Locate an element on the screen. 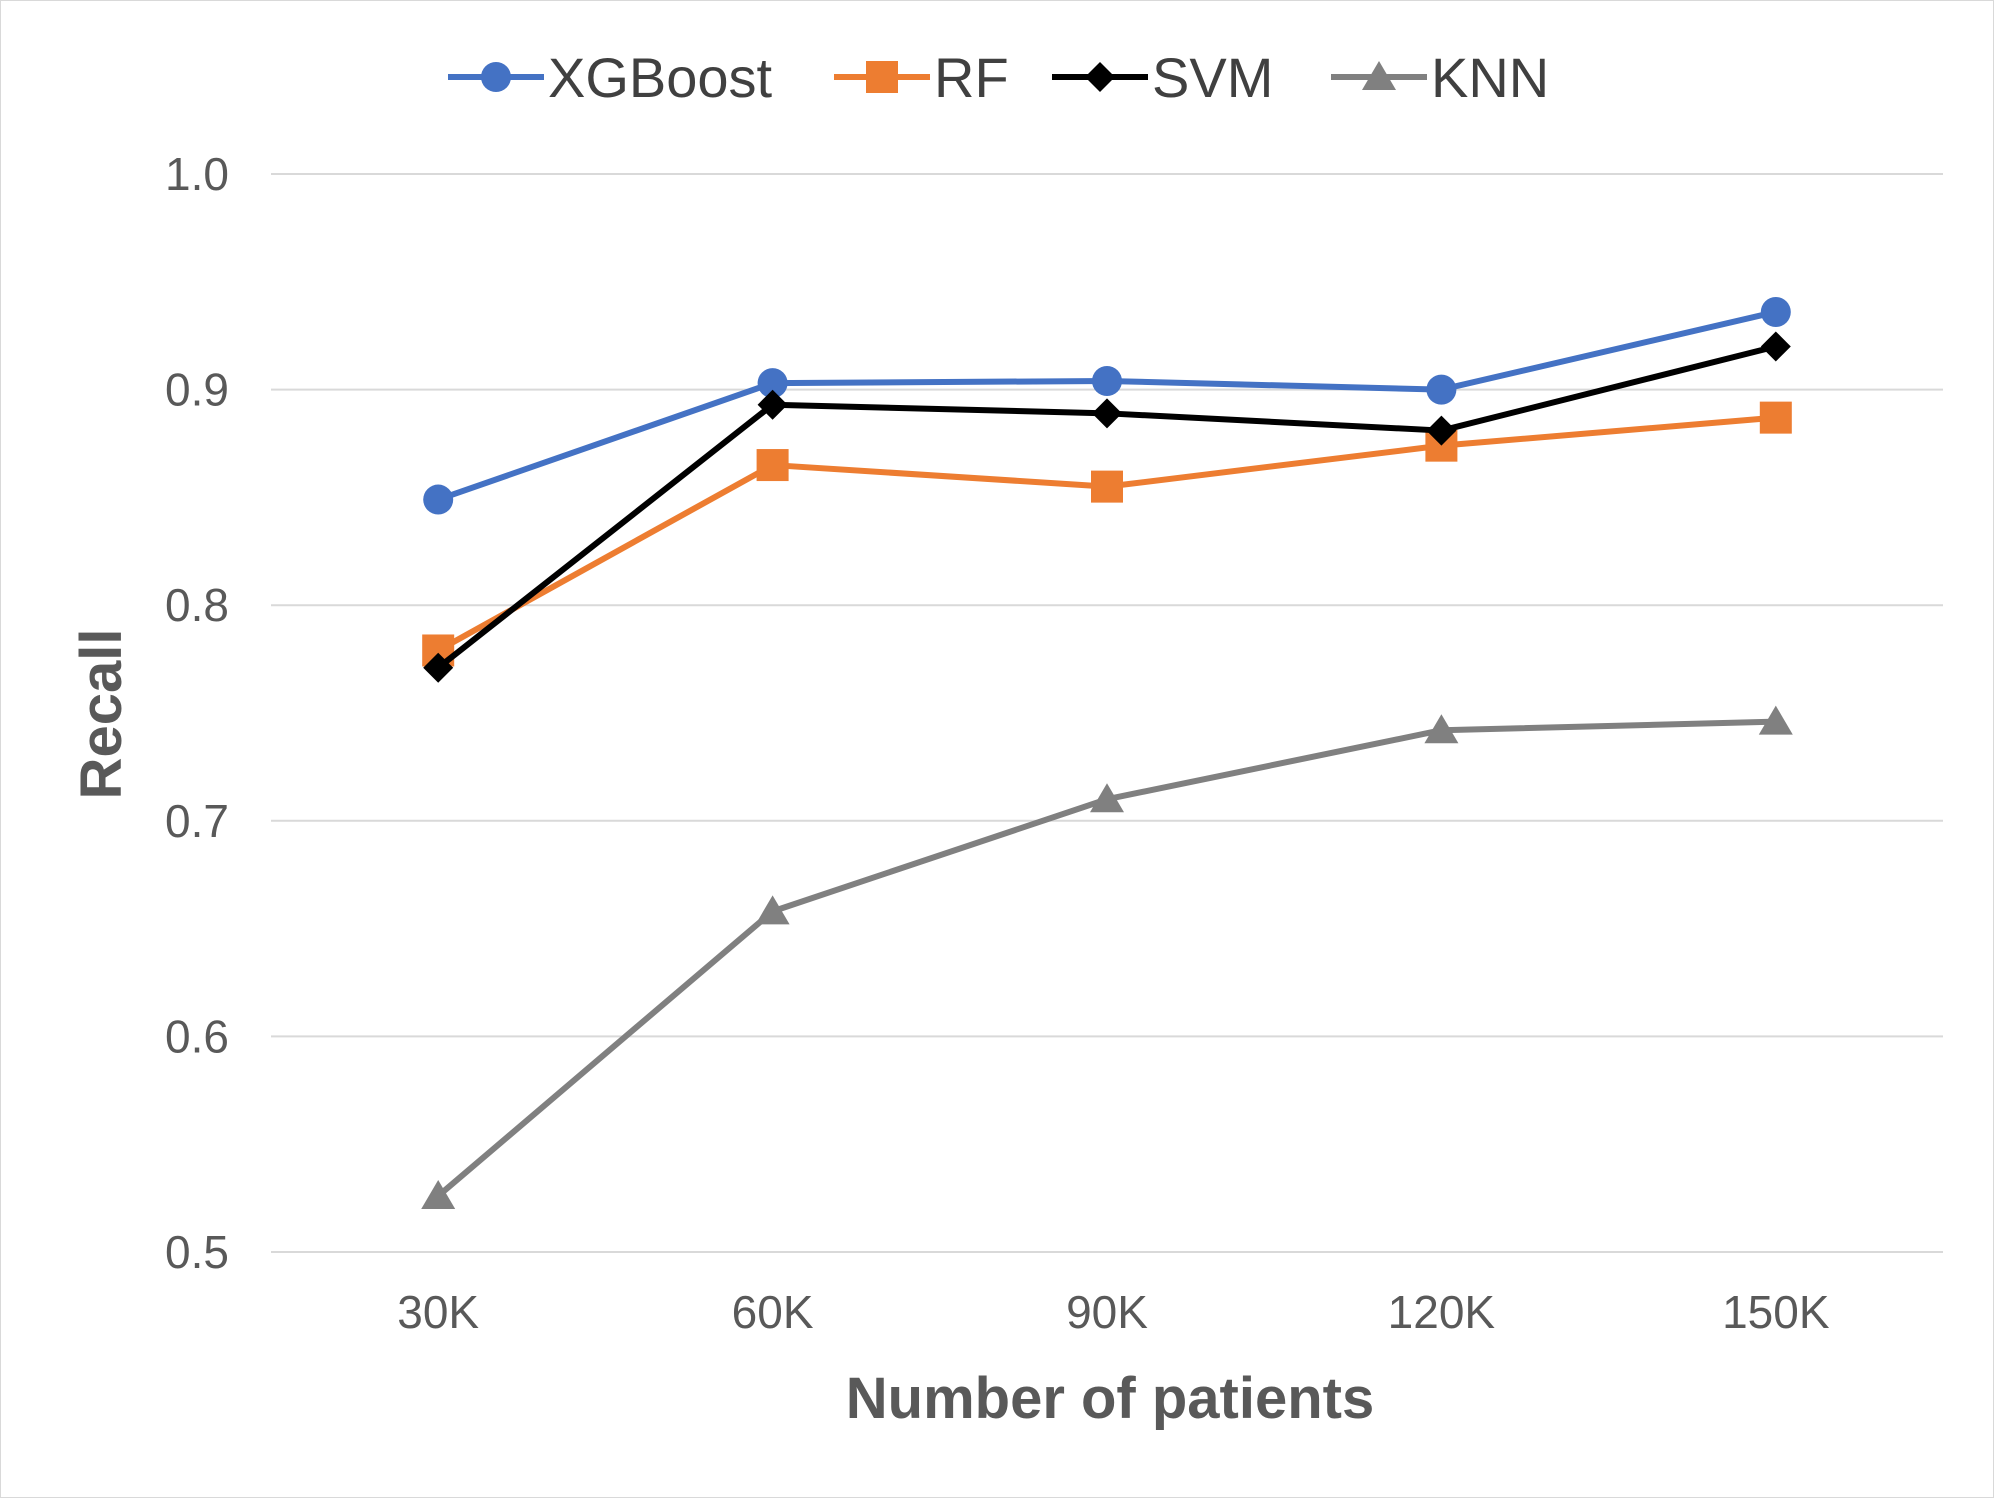 The width and height of the screenshot is (1994, 1502). x-tick-label: 60K is located at coordinates (773, 1312).